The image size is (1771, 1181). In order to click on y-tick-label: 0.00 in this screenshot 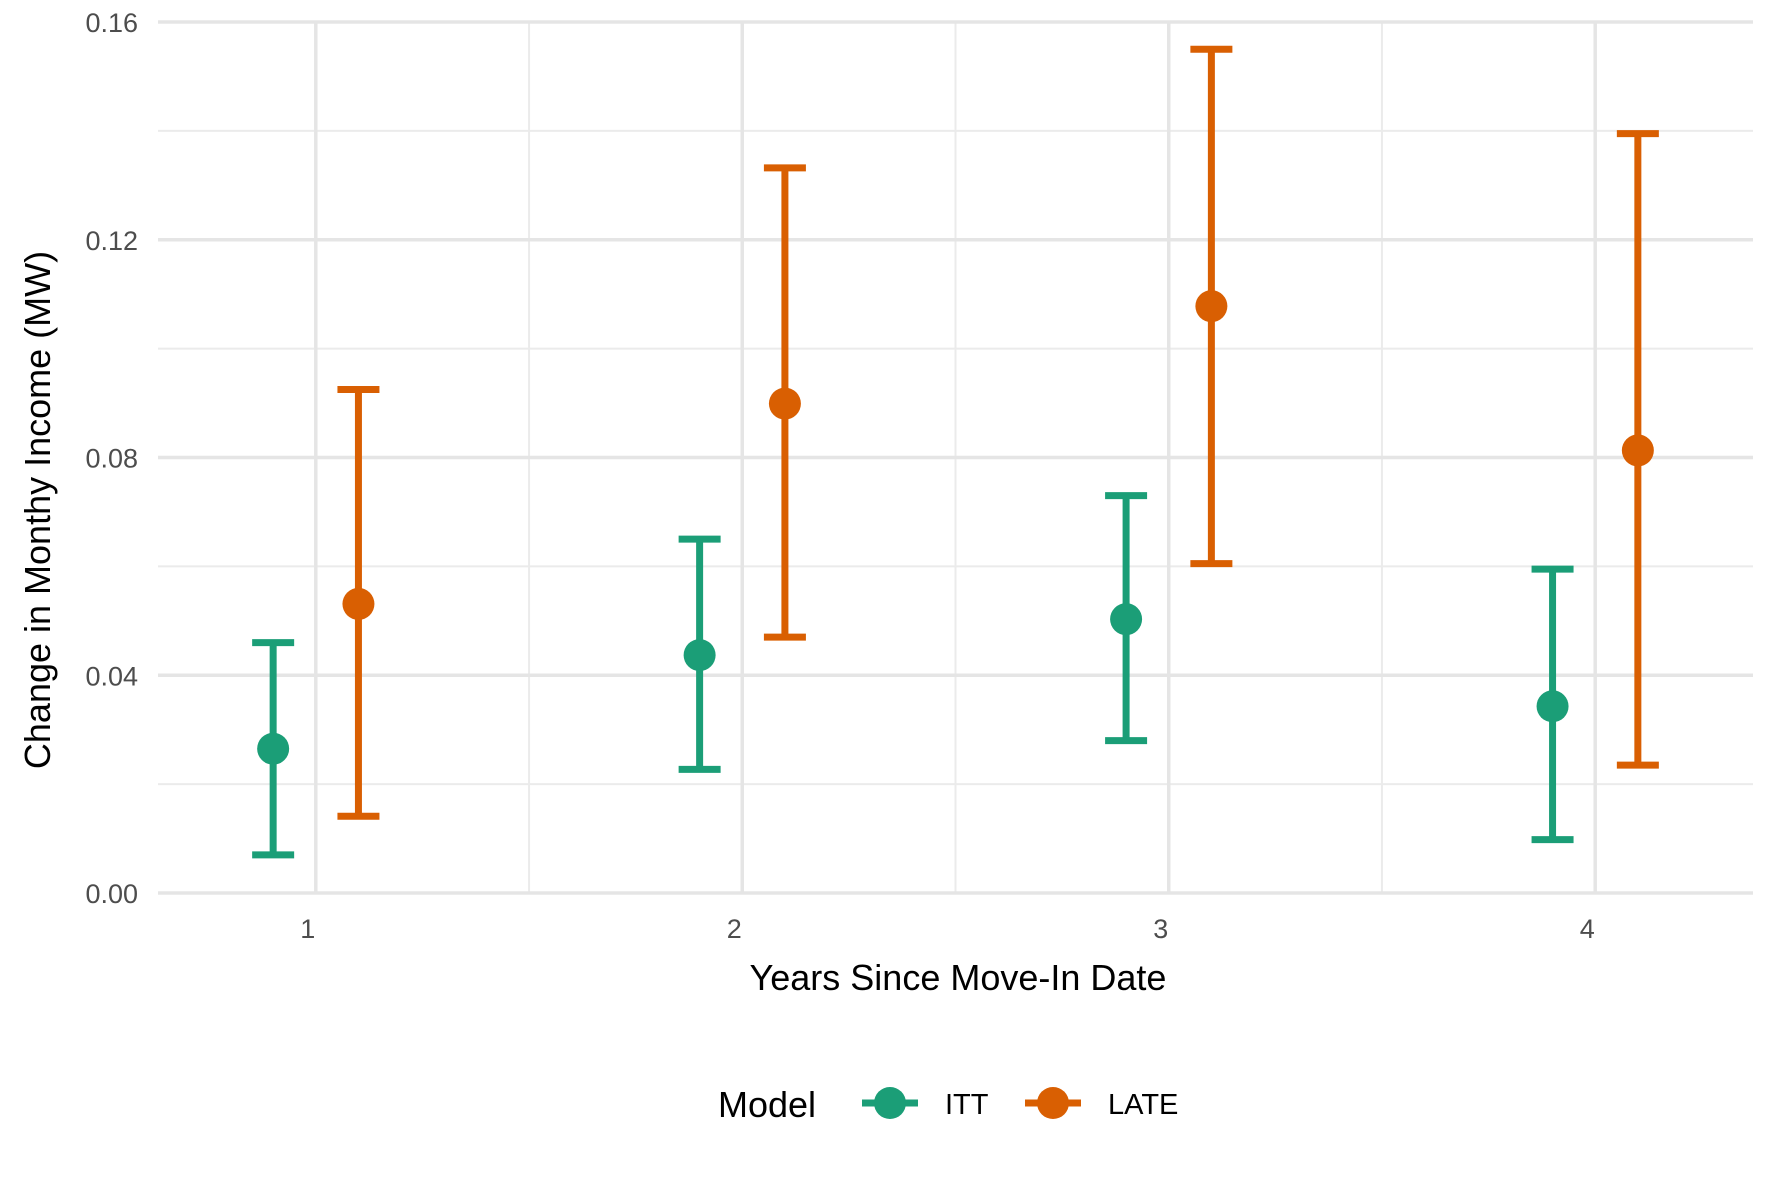, I will do `click(111, 894)`.